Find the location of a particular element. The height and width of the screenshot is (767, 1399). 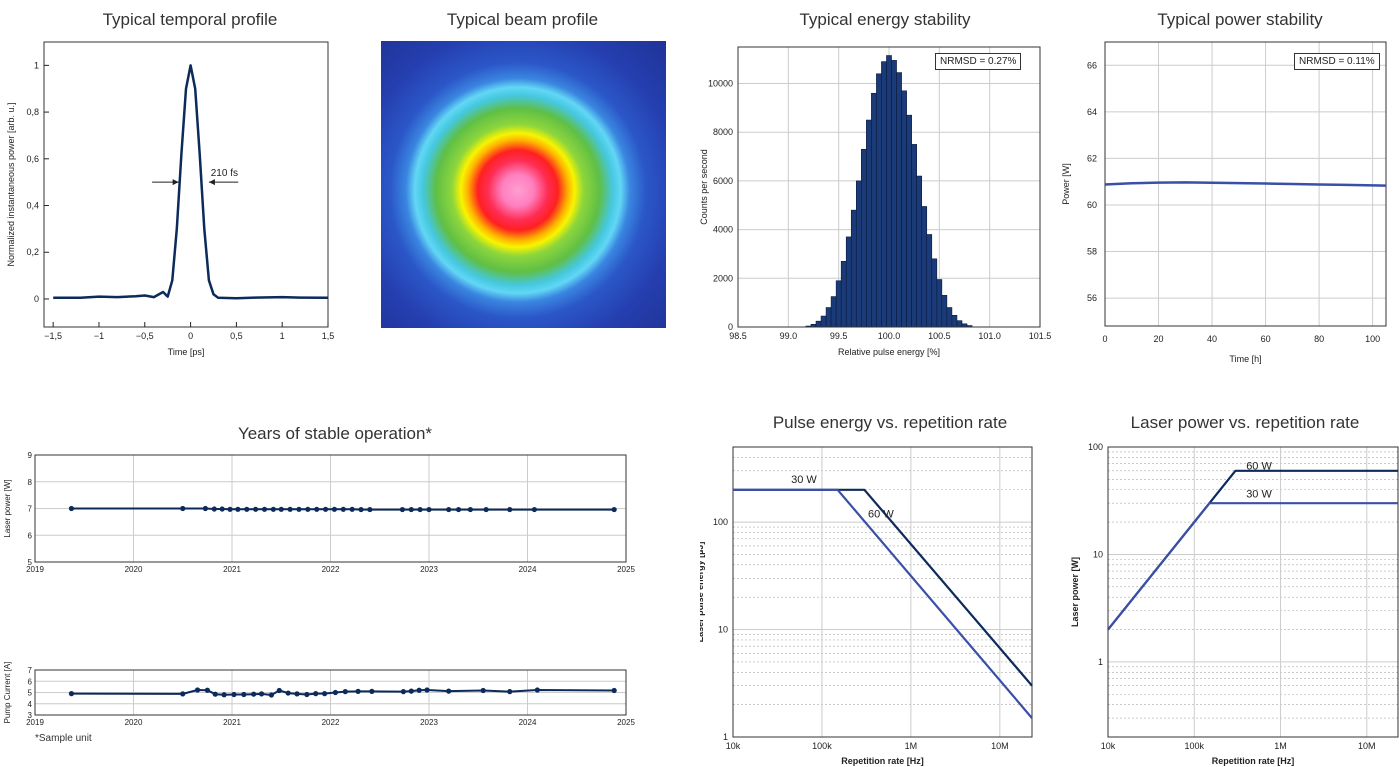

y-tick-label: 56 is located at coordinates (1092, 298).